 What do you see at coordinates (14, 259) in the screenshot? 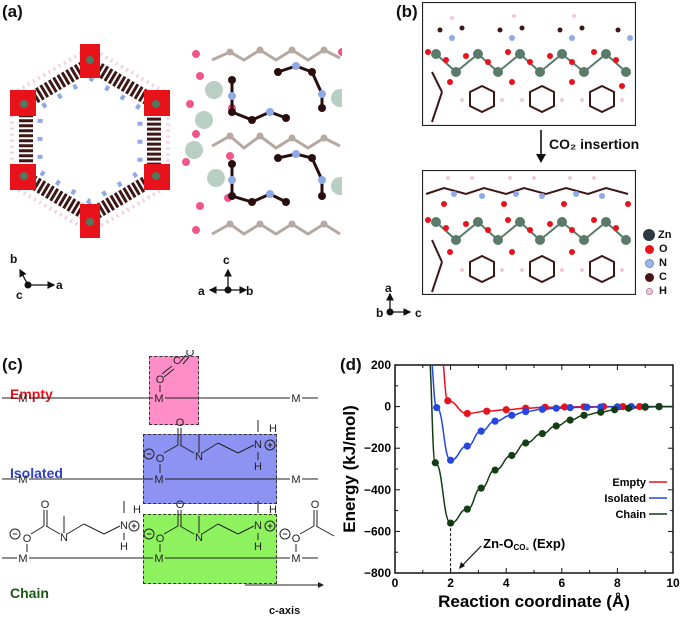
I see `axis-label-b: b` at bounding box center [14, 259].